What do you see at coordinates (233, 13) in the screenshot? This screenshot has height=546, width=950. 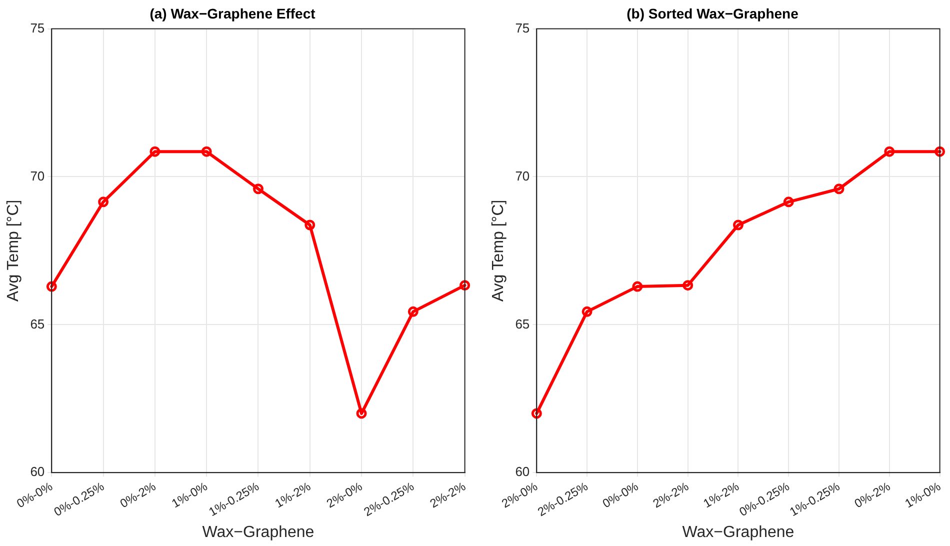 I see `chart-title: (a) Wax−Graphene Effect` at bounding box center [233, 13].